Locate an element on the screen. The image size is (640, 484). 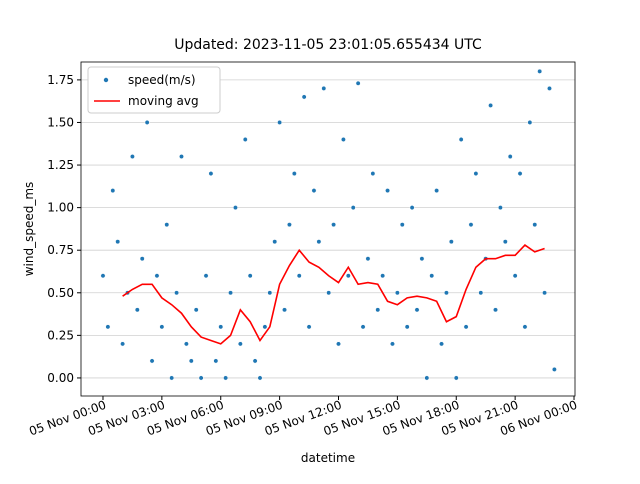
y-tick-label: 1.00 is located at coordinates (60, 208).